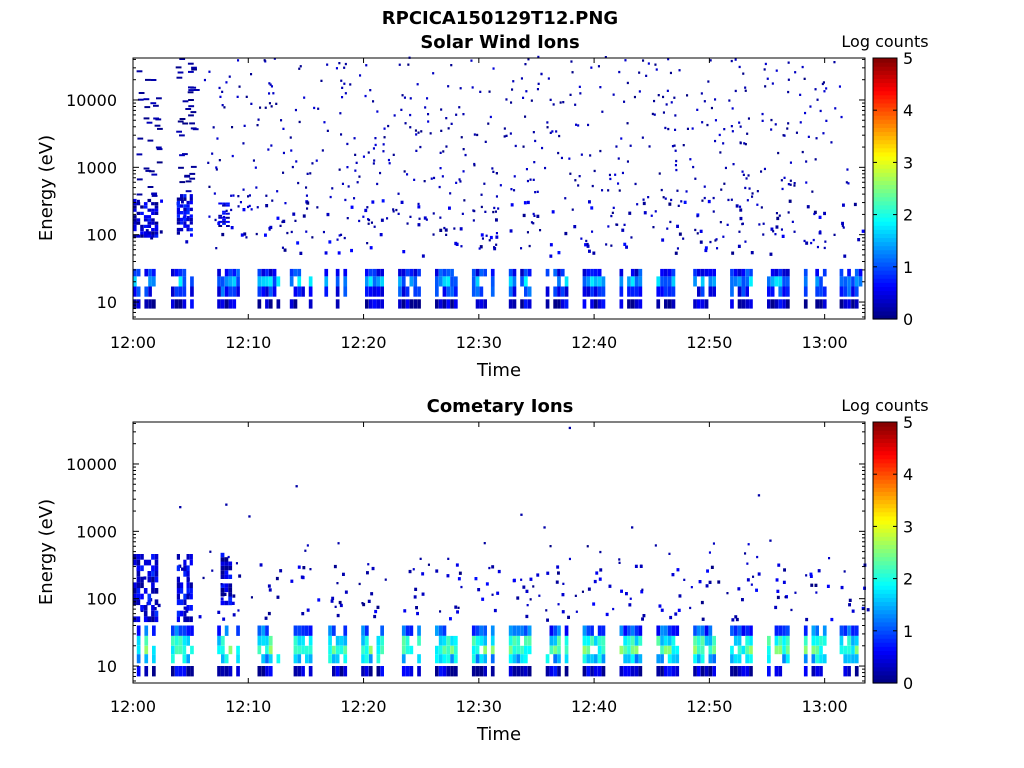 The height and width of the screenshot is (768, 1024). I want to click on cometary-x-tick-label: 12:40, so click(594, 706).